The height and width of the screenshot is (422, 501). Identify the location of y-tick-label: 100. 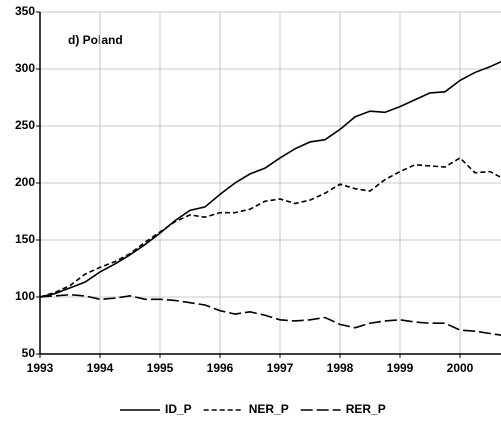
(25, 296).